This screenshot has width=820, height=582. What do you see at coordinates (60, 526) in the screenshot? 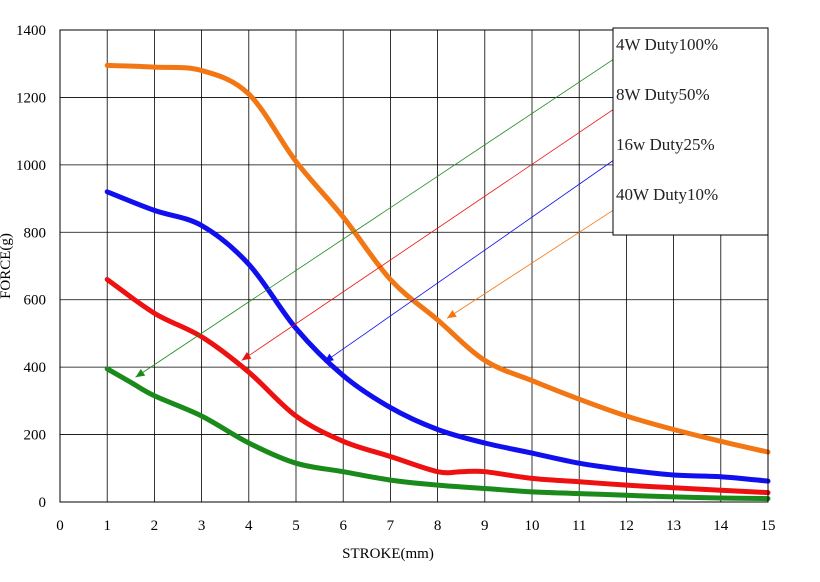
I see `x-tick-label: 0` at bounding box center [60, 526].